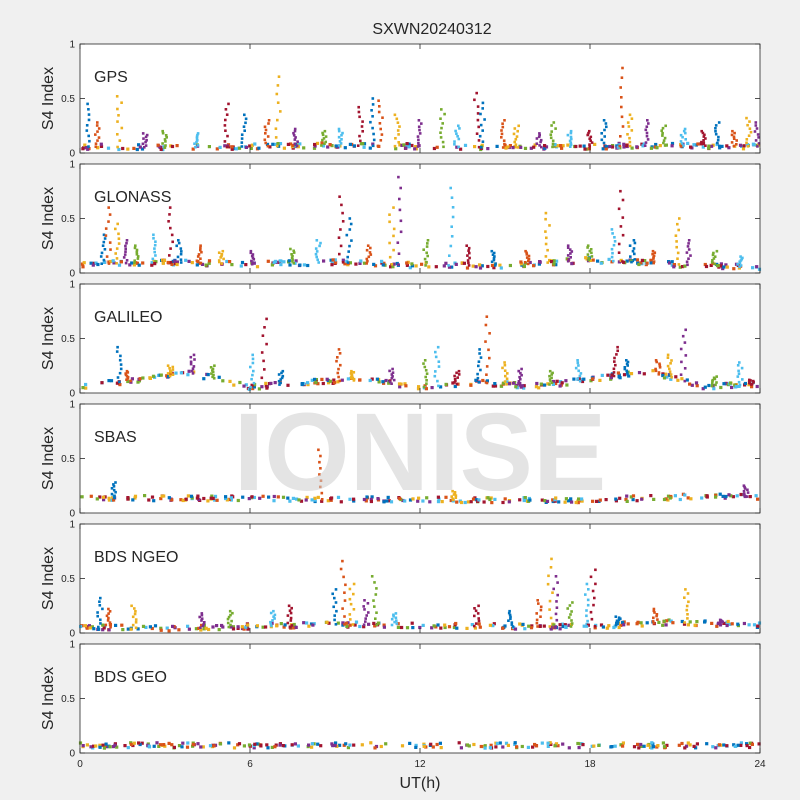  I want to click on data-points, so click(420, 595).